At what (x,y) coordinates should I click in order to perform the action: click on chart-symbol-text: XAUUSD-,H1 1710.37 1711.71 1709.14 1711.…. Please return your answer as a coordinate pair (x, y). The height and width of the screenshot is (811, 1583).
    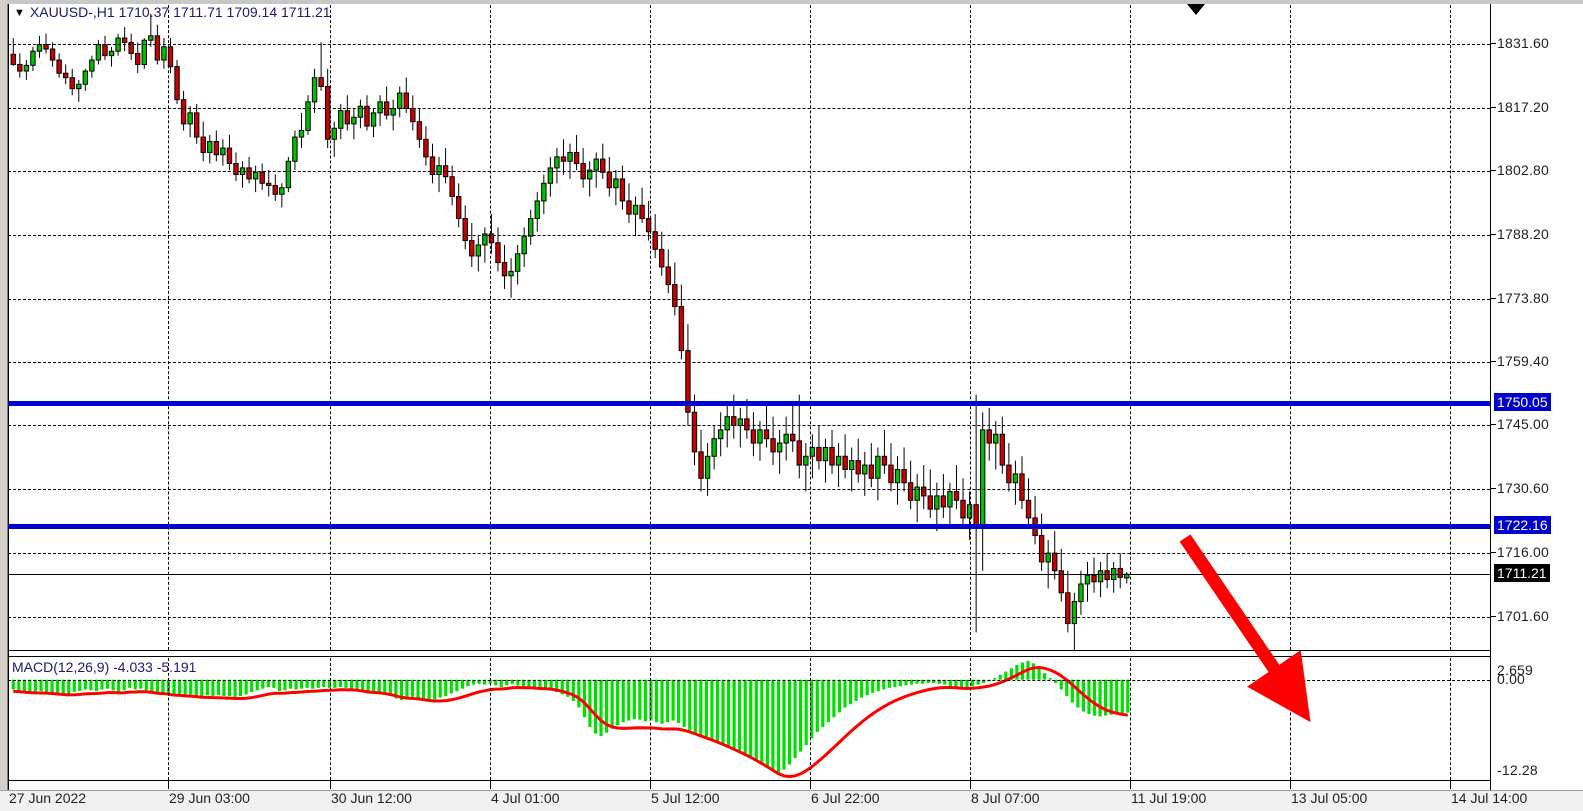
    Looking at the image, I should click on (180, 12).